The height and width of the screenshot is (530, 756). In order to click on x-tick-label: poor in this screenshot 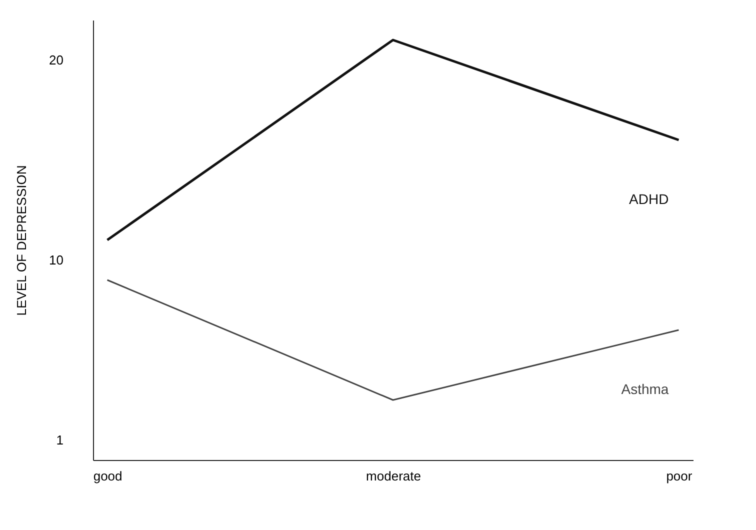, I will do `click(679, 476)`.